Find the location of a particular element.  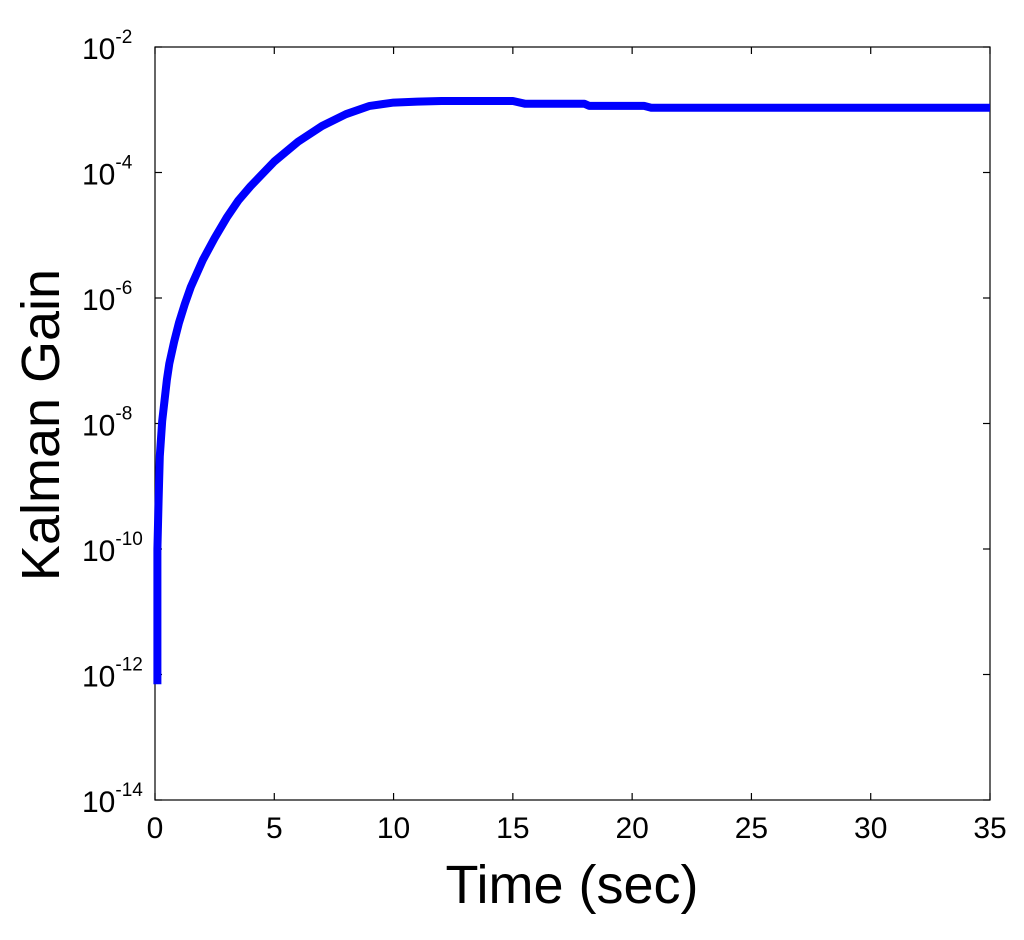

y-tick-label: 10⁻¹⁰ is located at coordinates (112, 548).